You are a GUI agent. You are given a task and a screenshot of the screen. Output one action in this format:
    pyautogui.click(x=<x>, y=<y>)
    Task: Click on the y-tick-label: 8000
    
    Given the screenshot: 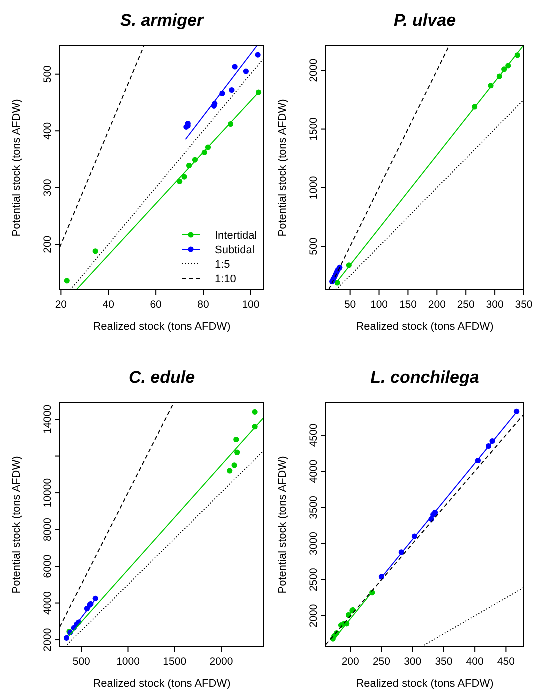 What is the action you would take?
    pyautogui.click(x=48, y=530)
    